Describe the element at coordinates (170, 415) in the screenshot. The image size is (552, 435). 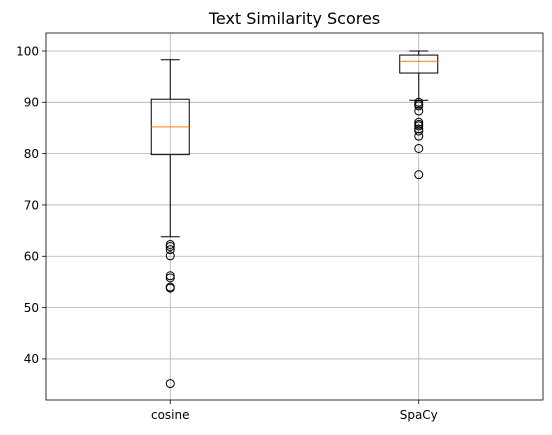
I see `x-tick-label: cosine` at that location.